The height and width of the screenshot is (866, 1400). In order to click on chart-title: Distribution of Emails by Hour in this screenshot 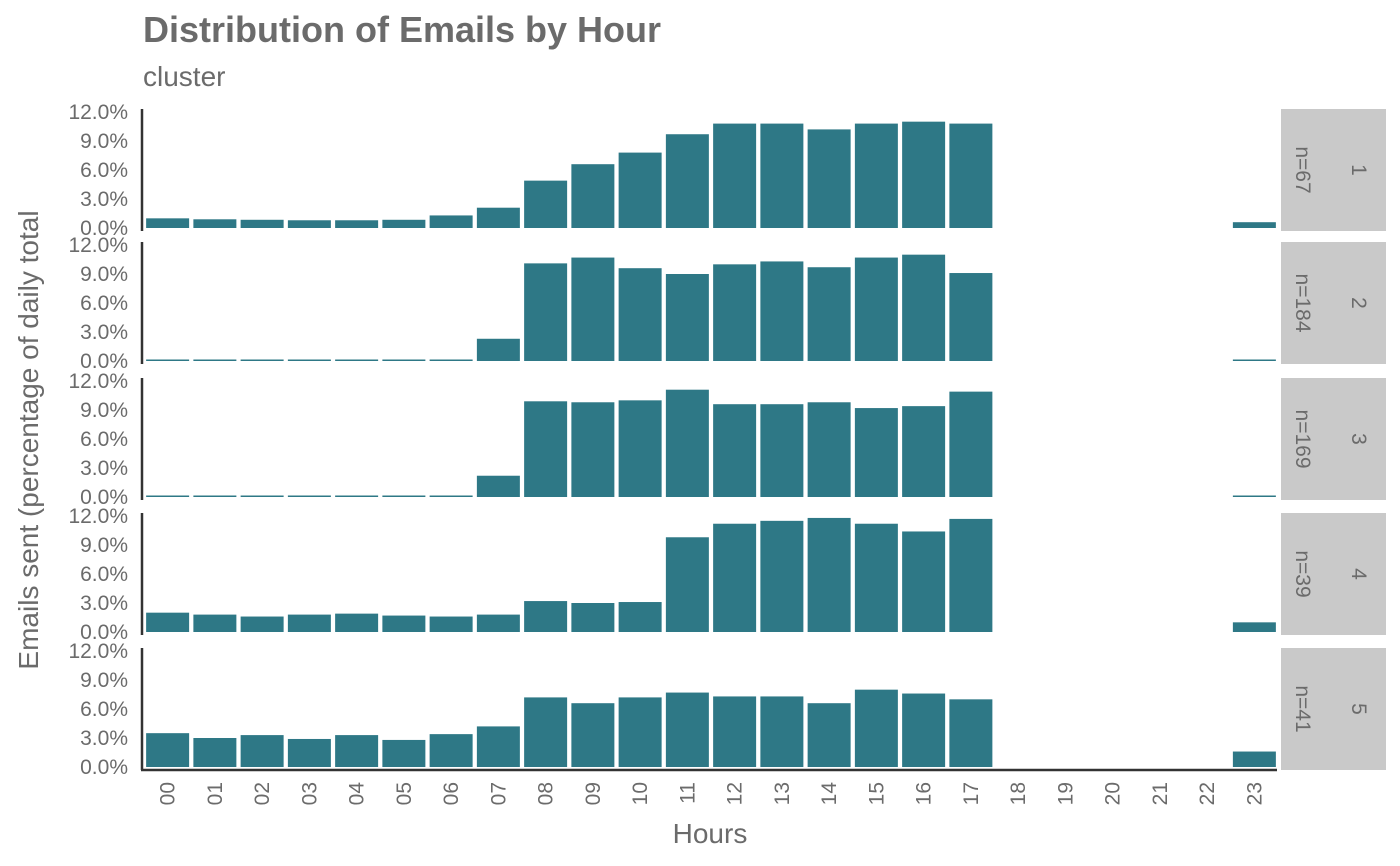, I will do `click(402, 29)`.